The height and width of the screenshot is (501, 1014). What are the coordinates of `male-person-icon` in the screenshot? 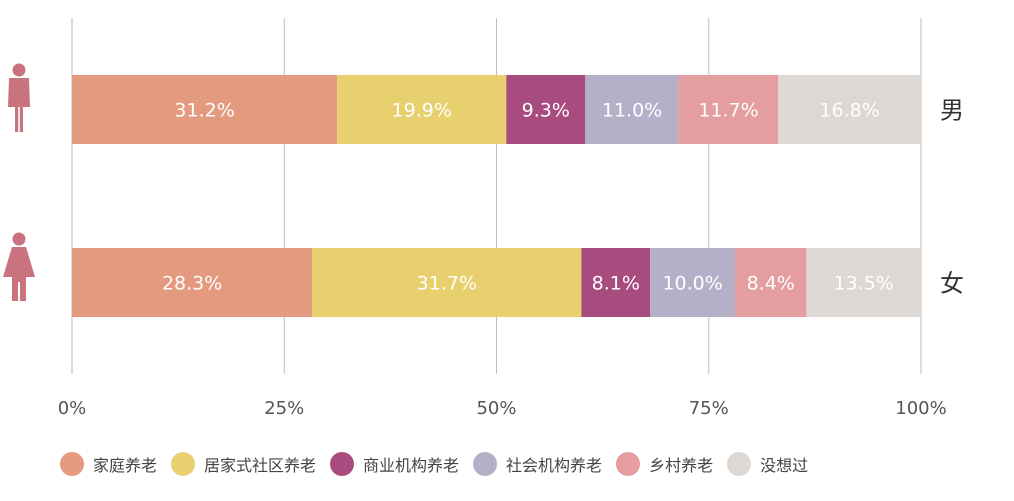 It's located at (19, 97).